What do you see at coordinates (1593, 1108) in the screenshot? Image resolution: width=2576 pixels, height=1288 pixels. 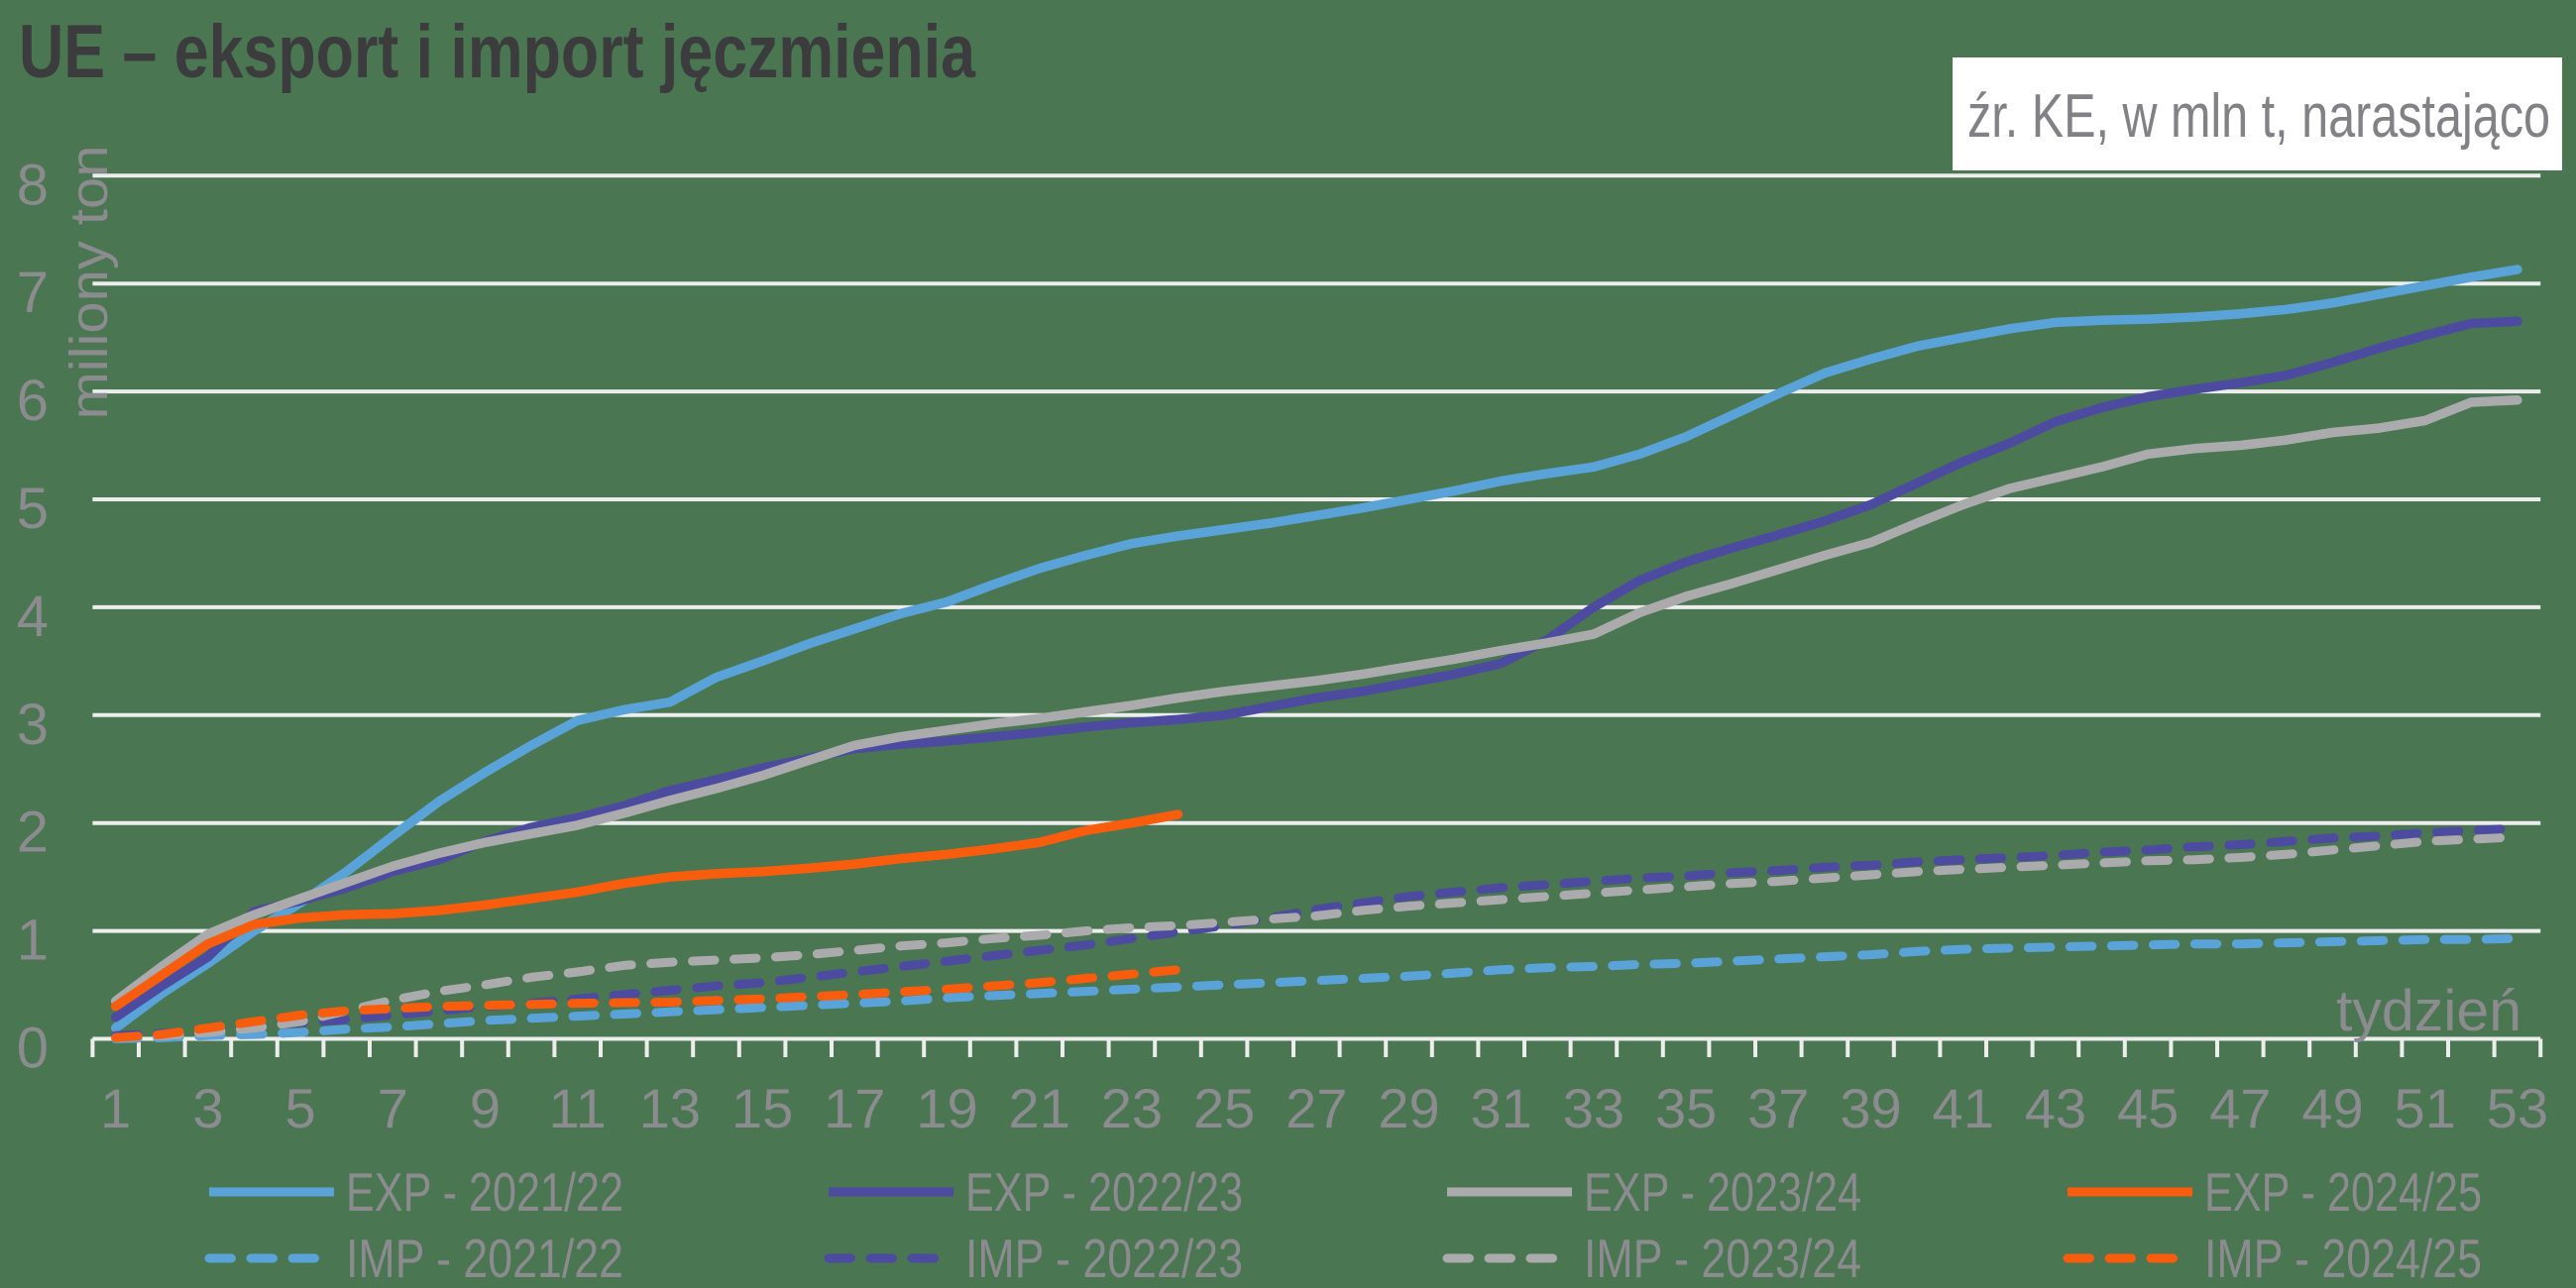 I see `svg-text: 33` at bounding box center [1593, 1108].